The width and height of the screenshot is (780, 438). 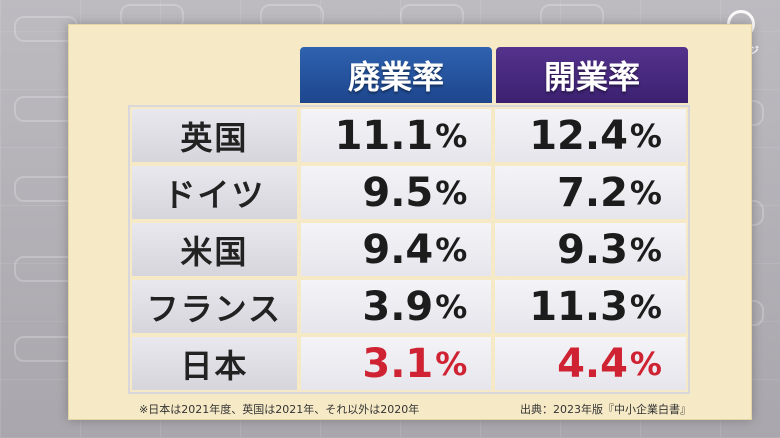 What do you see at coordinates (605, 409) in the screenshot?
I see `source-citation: 出典：2023年版『中小企業白書』` at bounding box center [605, 409].